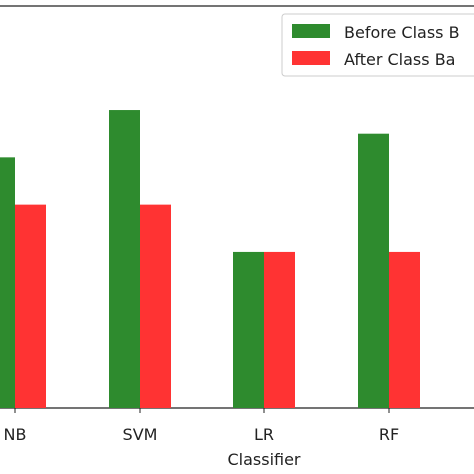 The image size is (474, 474). What do you see at coordinates (248, 329) in the screenshot?
I see `bar-before-lr` at bounding box center [248, 329].